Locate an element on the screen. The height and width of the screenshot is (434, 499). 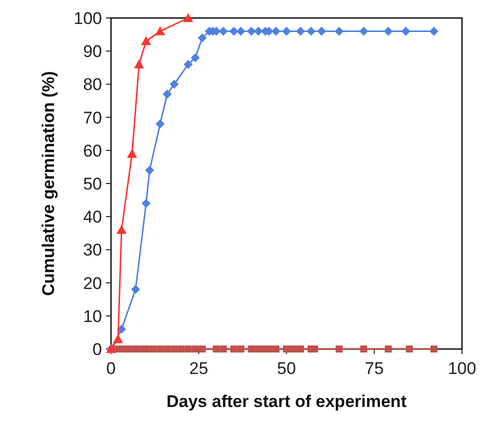
y-tick-label: 40 is located at coordinates (92, 217).